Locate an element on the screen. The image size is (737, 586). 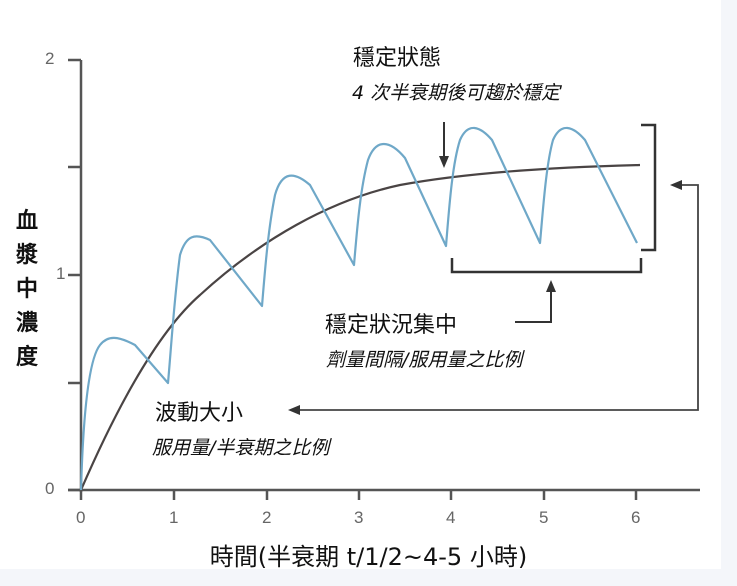
x-tick-label: 6 is located at coordinates (636, 517).